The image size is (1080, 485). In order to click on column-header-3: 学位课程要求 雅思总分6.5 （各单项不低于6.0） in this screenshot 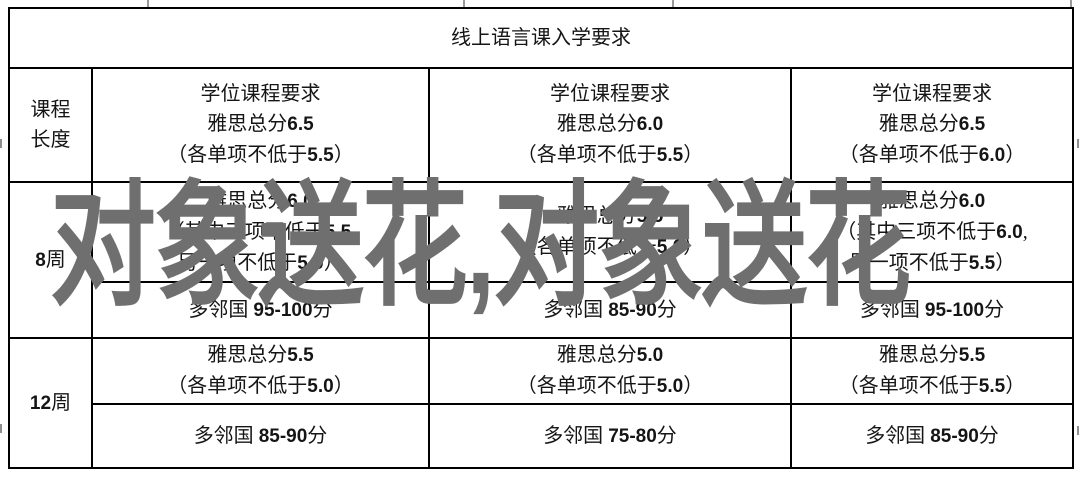, I will do `click(932, 125)`.